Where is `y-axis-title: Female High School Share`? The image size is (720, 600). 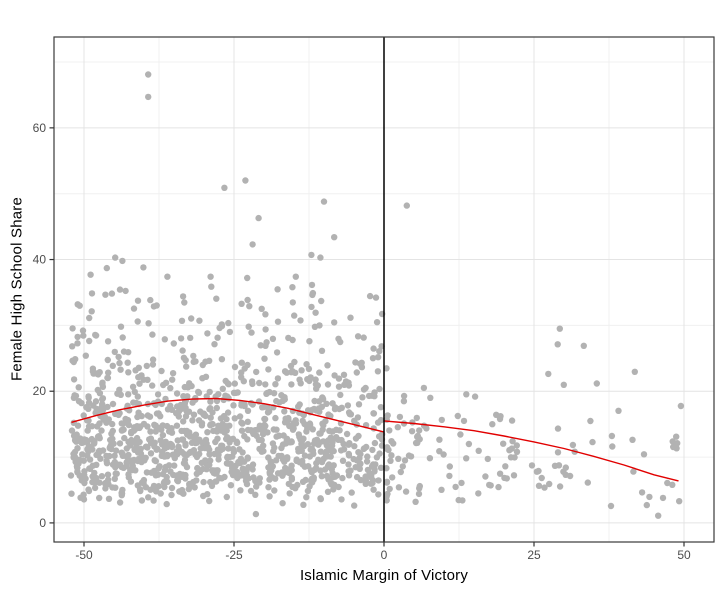 y-axis-title: Female High School Share is located at coordinates (17, 289).